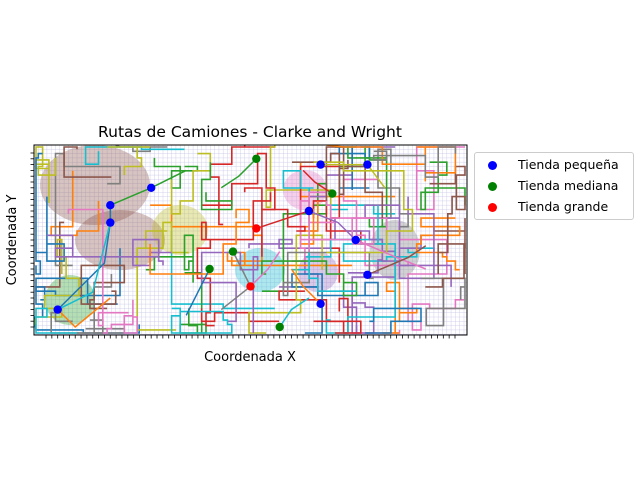 This screenshot has height=484, width=640. I want to click on legend-marker-small, so click(492, 165).